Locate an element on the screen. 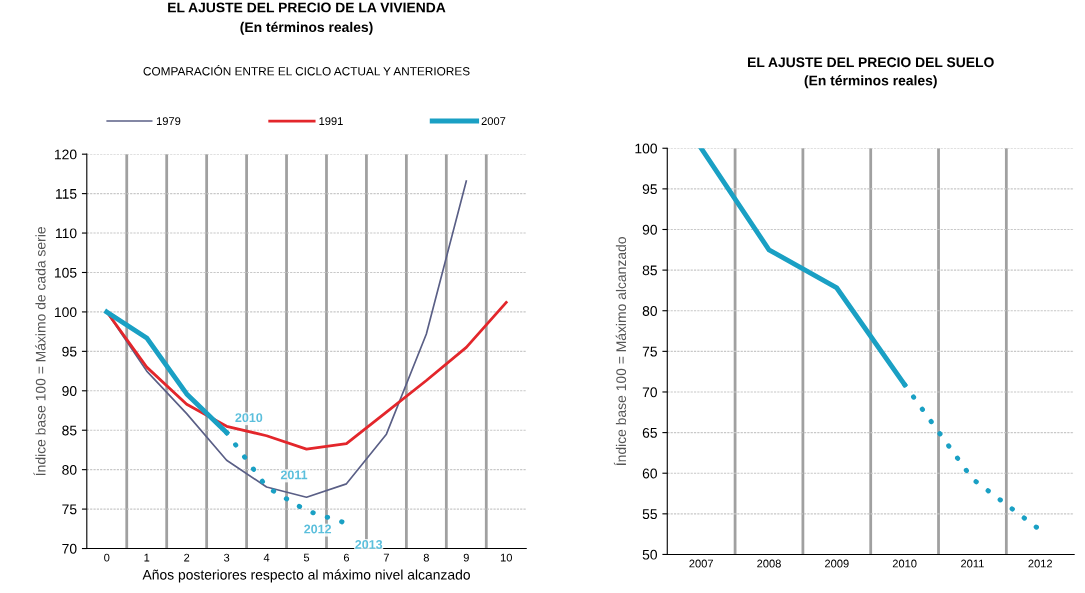 The height and width of the screenshot is (593, 1085). y-tick-label: 65 is located at coordinates (649, 432).